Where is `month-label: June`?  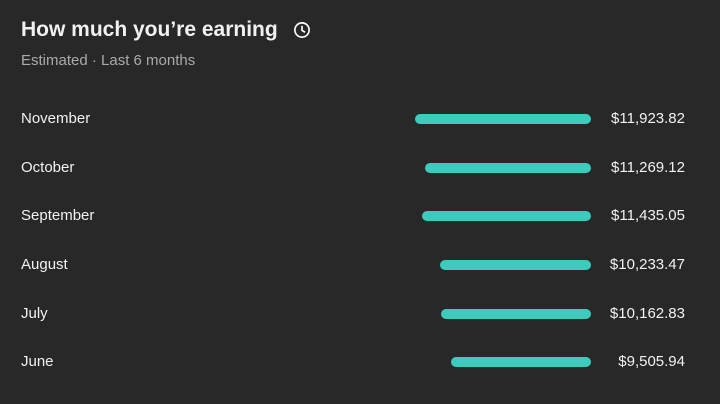
month-label: June is located at coordinates (37, 361).